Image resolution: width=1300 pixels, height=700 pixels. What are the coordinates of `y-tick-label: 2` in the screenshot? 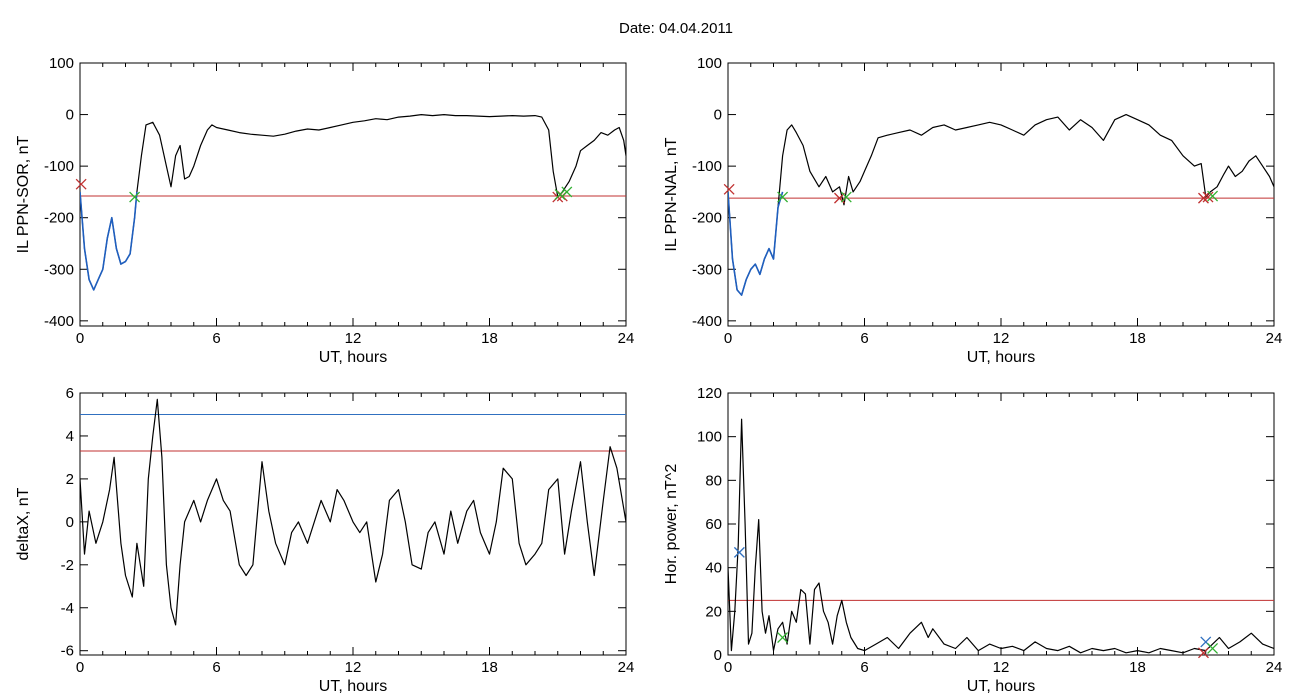 It's located at (70, 479).